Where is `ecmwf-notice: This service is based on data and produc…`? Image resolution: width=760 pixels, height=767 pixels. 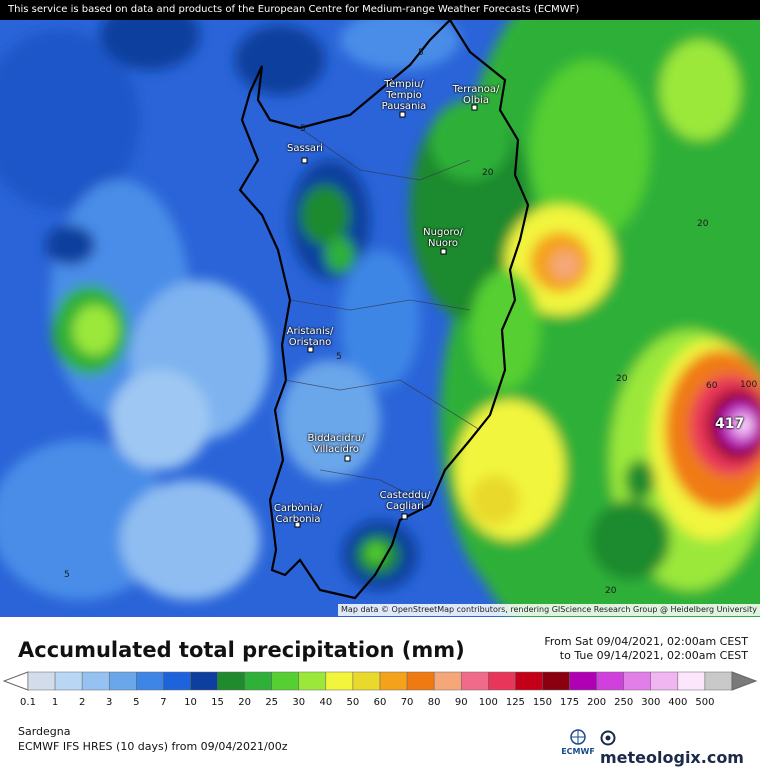 ecmwf-notice: This service is based on data and produc… is located at coordinates (380, 10).